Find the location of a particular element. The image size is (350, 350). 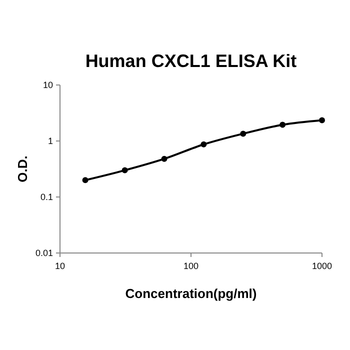

y-tick-label: 0.1 is located at coordinates (46, 197).